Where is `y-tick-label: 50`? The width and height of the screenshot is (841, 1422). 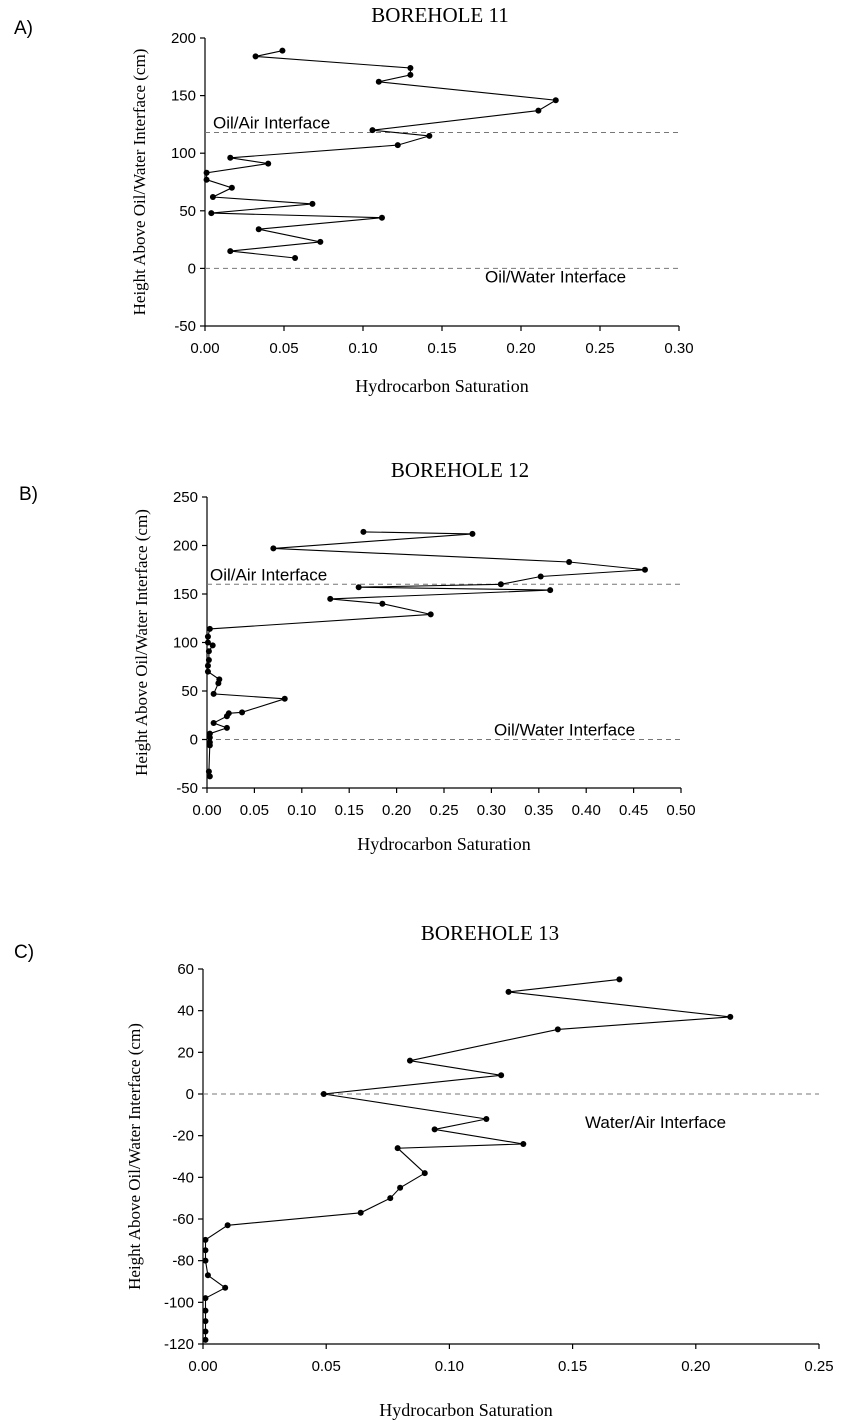
y-tick-label: 50 is located at coordinates (187, 211).